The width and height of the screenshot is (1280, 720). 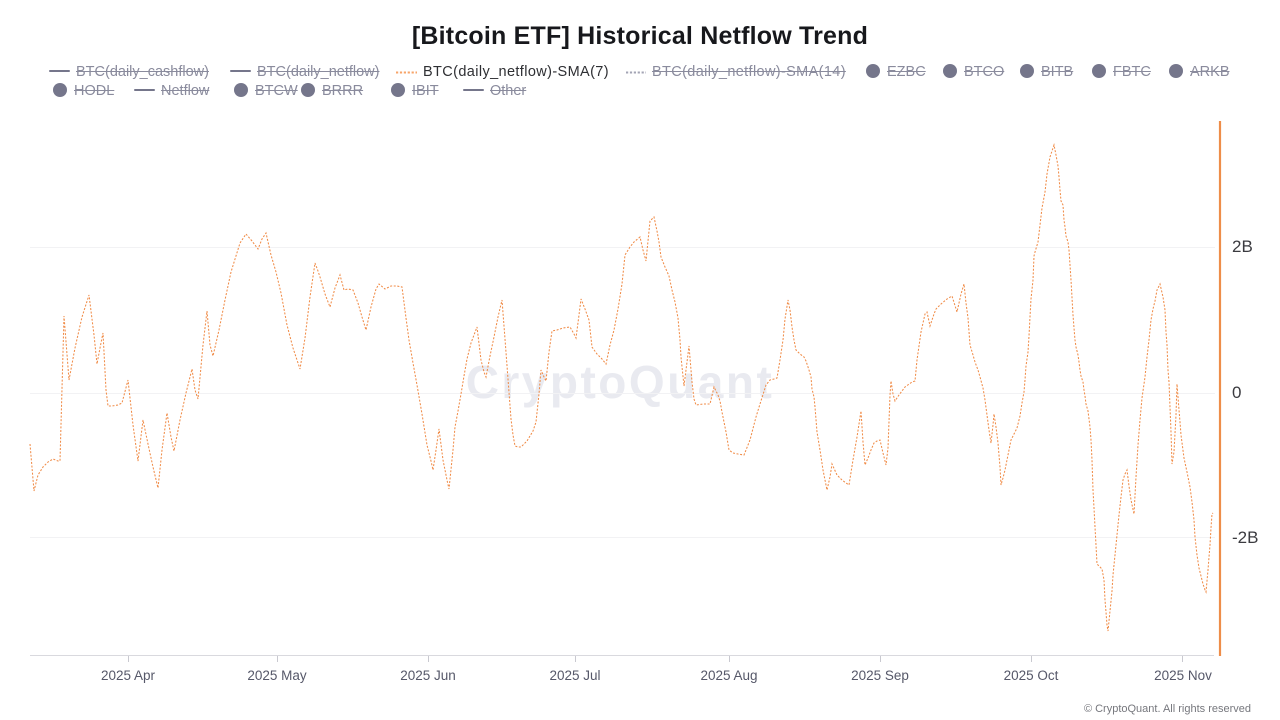 I want to click on svg-text:© CryptoQuant. All rights rese: © CryptoQuant. All rights reserved, so click(x=1167, y=709).